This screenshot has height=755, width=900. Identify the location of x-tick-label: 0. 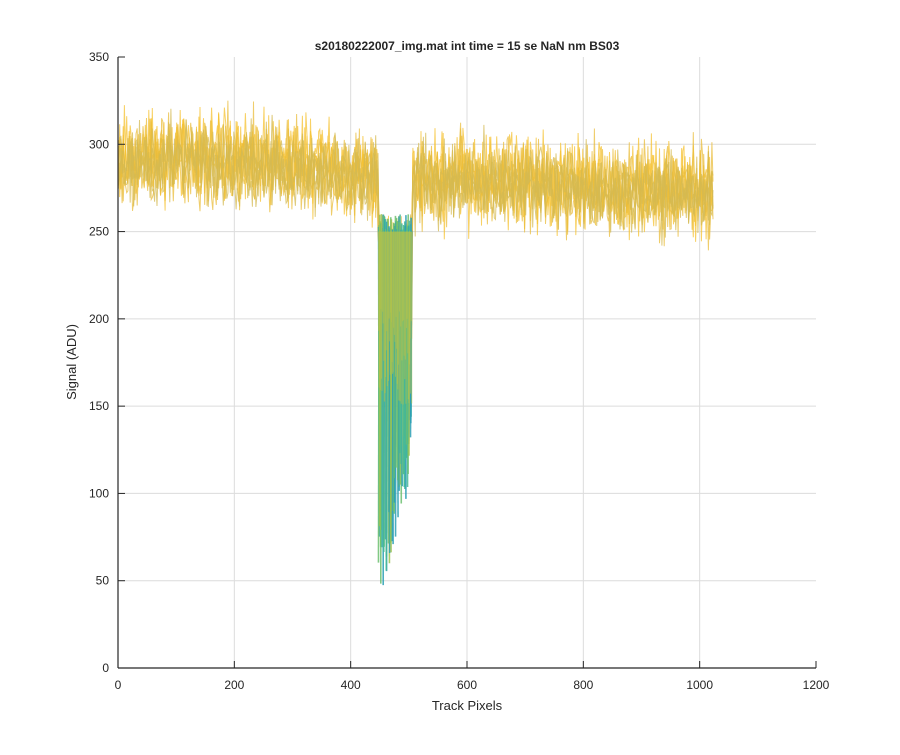
(118, 685).